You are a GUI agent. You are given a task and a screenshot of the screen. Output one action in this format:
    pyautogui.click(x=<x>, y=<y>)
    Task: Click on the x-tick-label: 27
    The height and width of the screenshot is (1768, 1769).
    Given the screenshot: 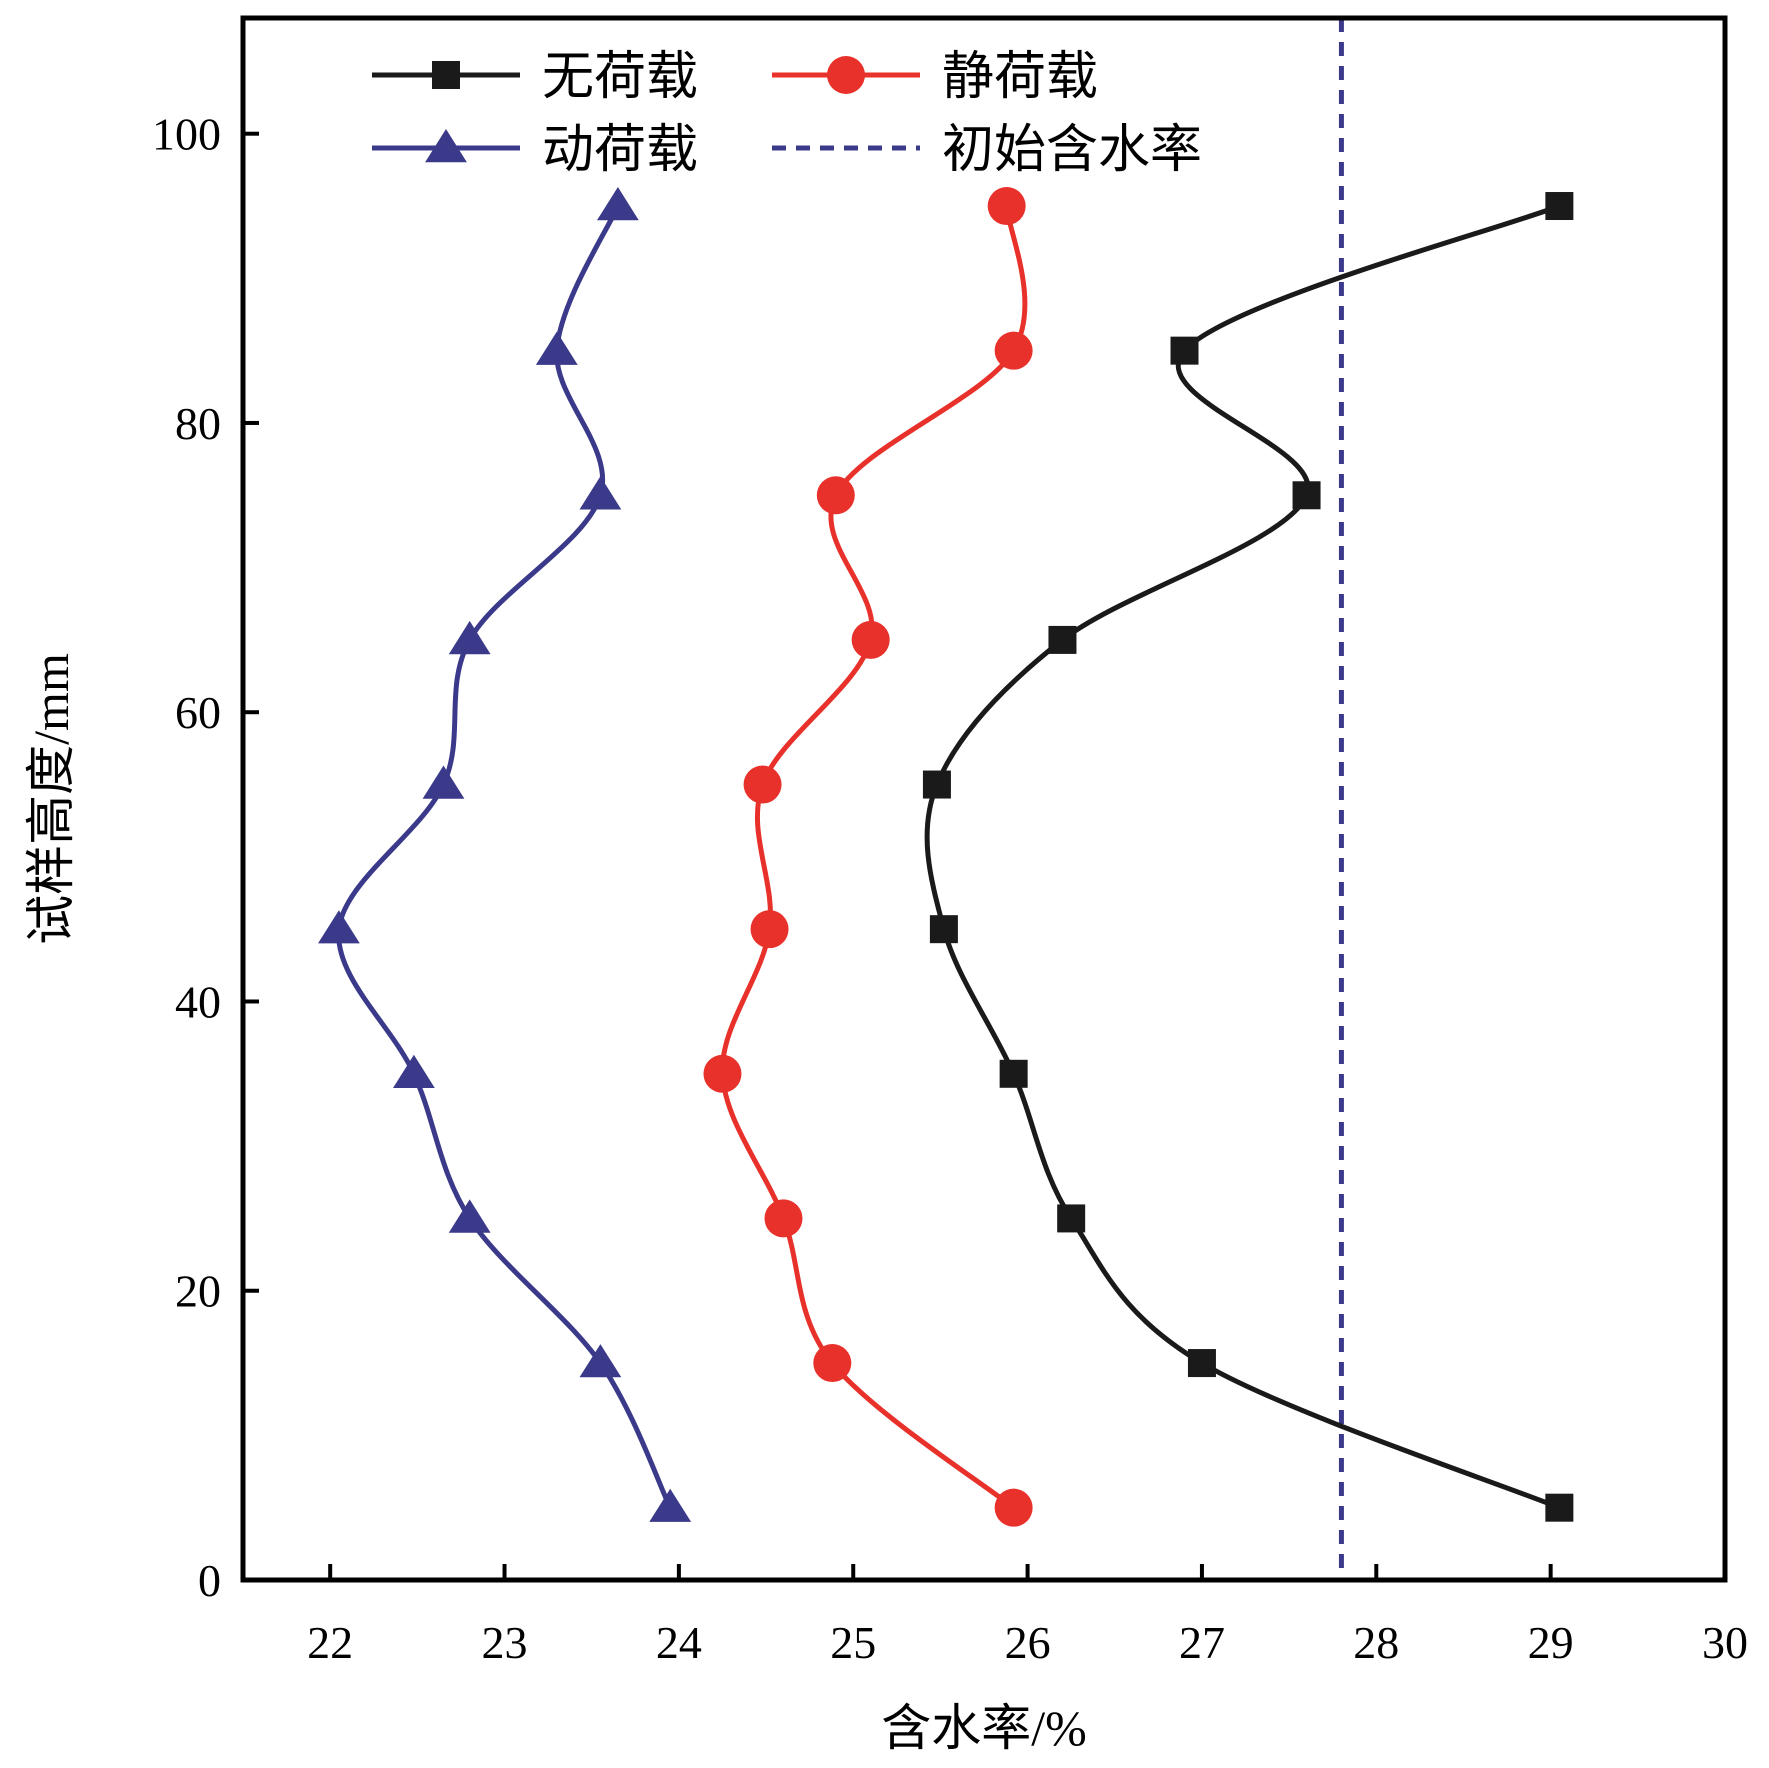 What is the action you would take?
    pyautogui.click(x=1202, y=1642)
    